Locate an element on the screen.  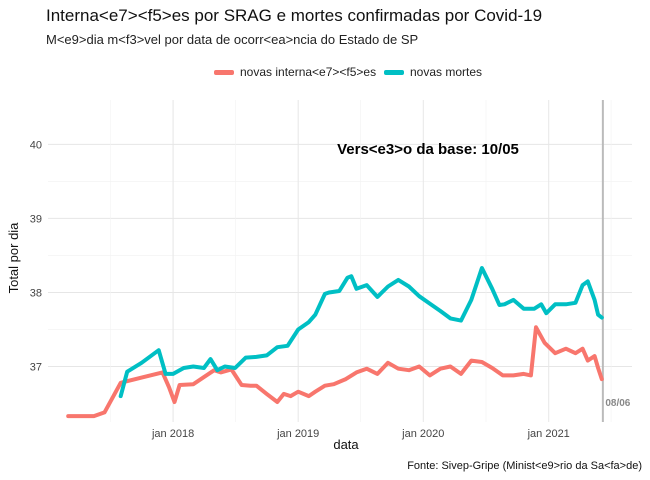
x-axis-title: data is located at coordinates (346, 444).